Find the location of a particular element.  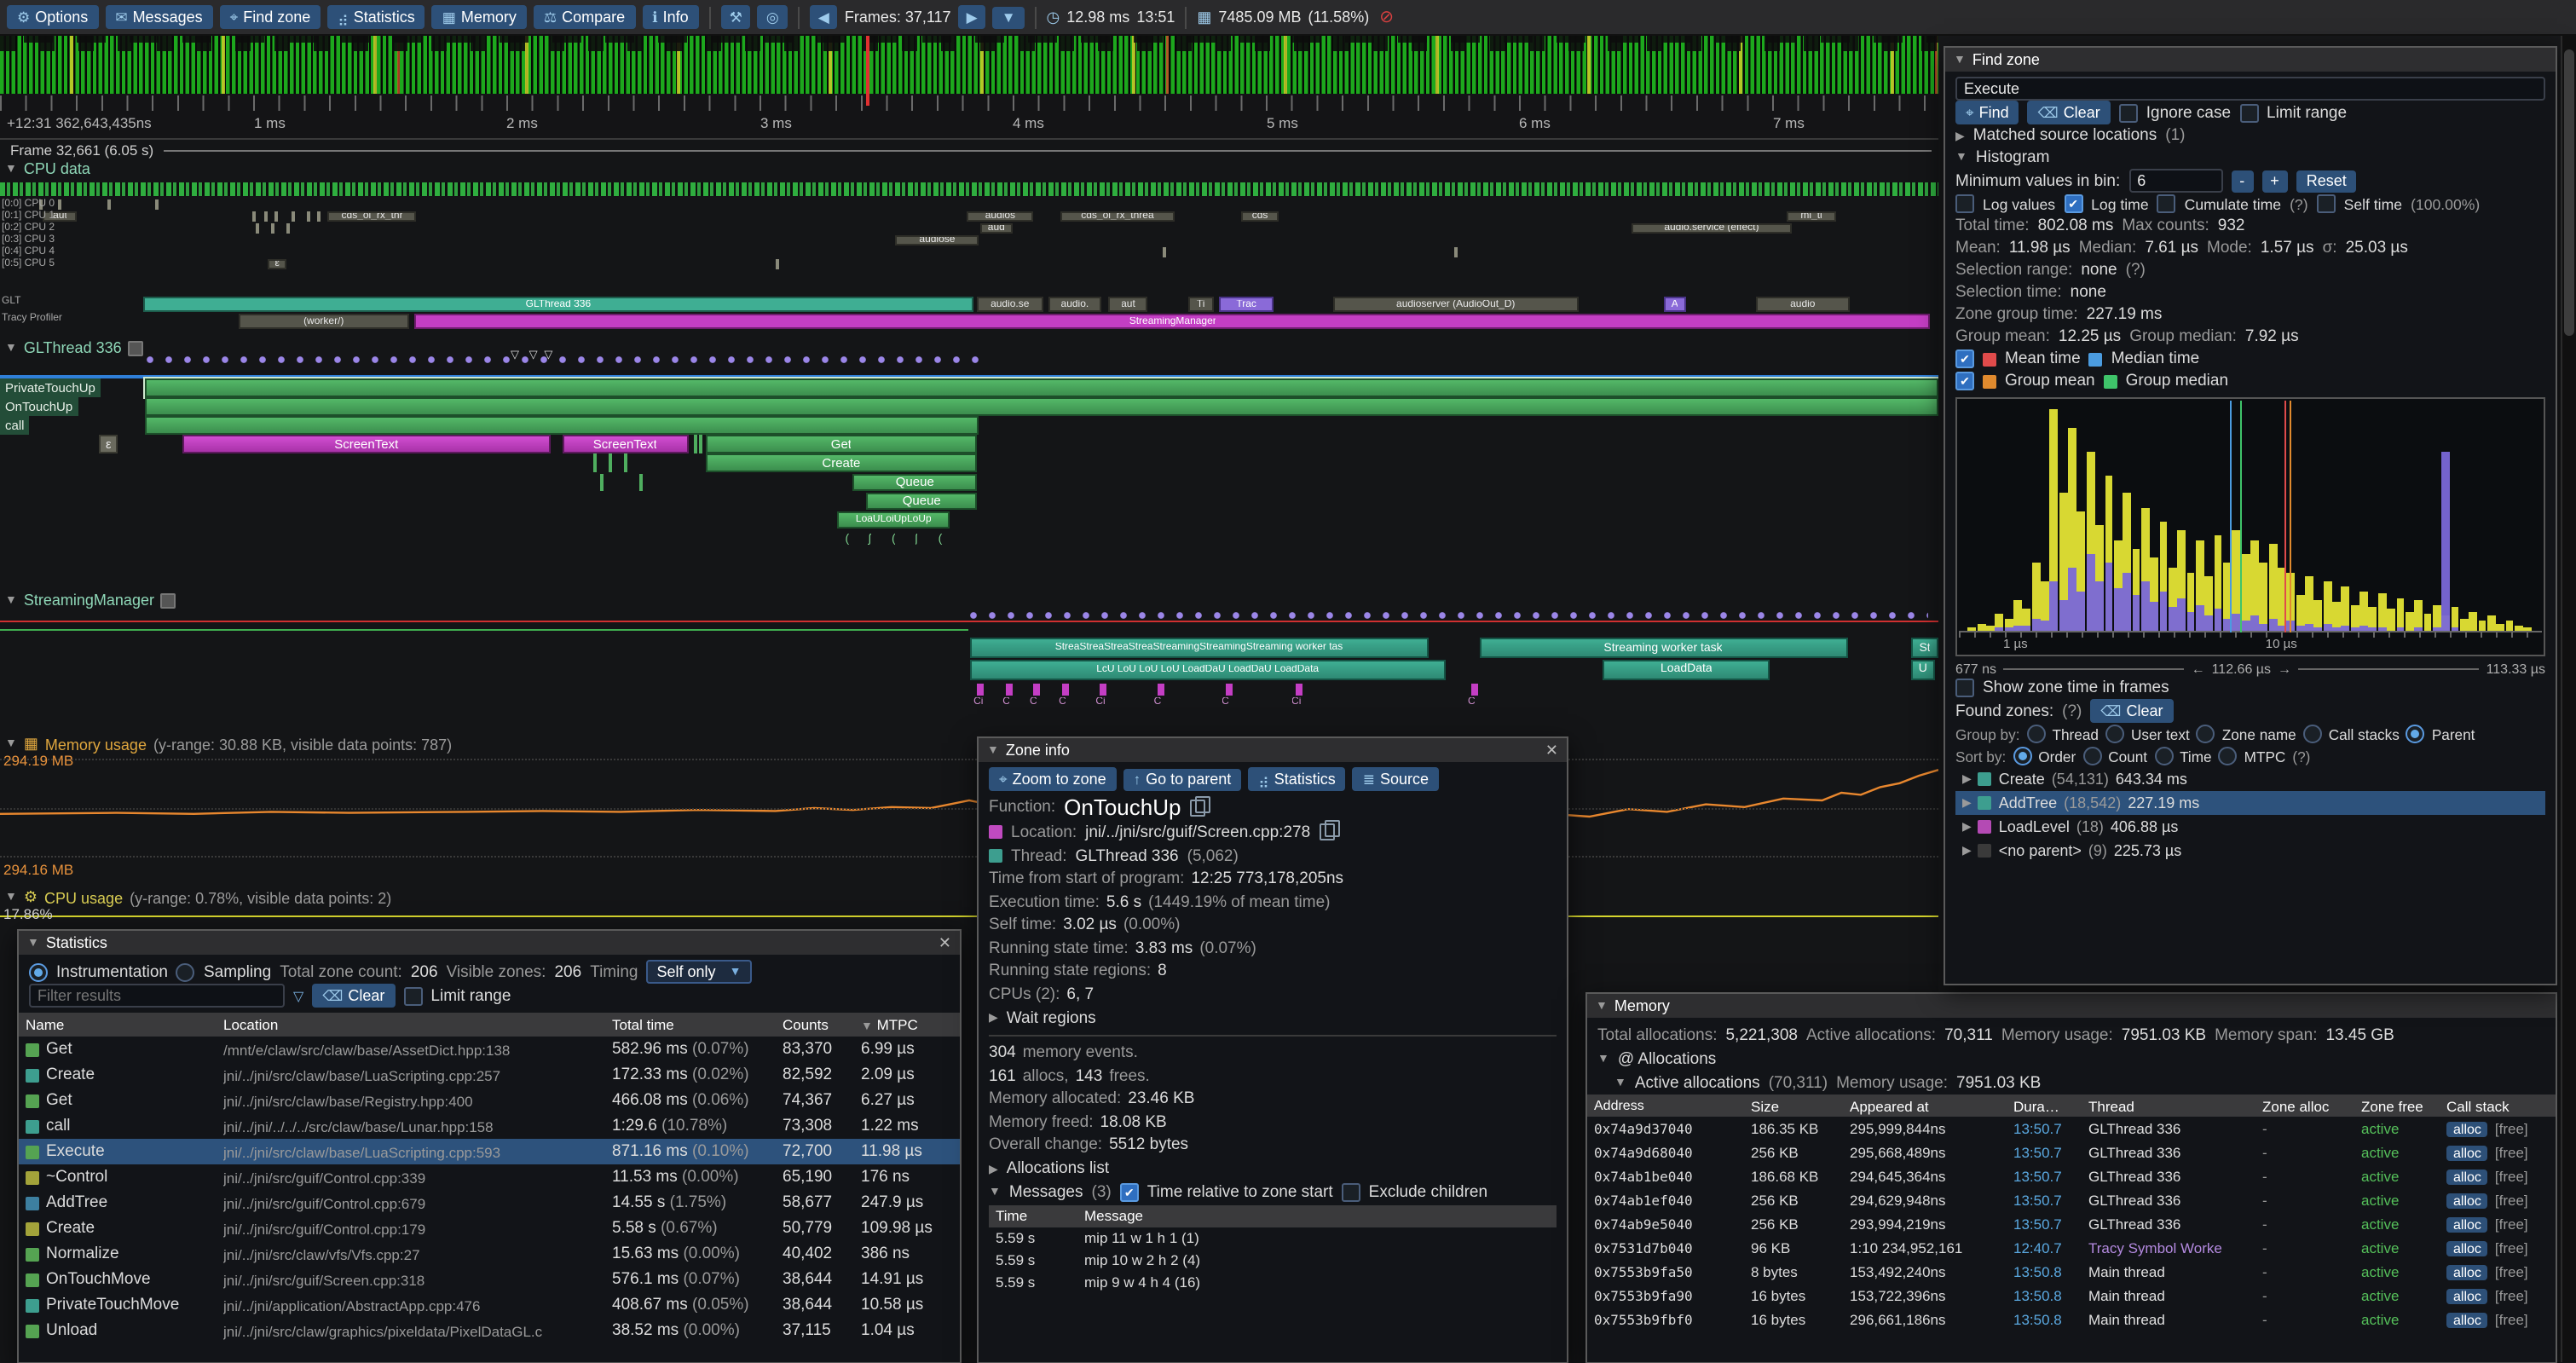

group-by-radio is located at coordinates (2036, 734).